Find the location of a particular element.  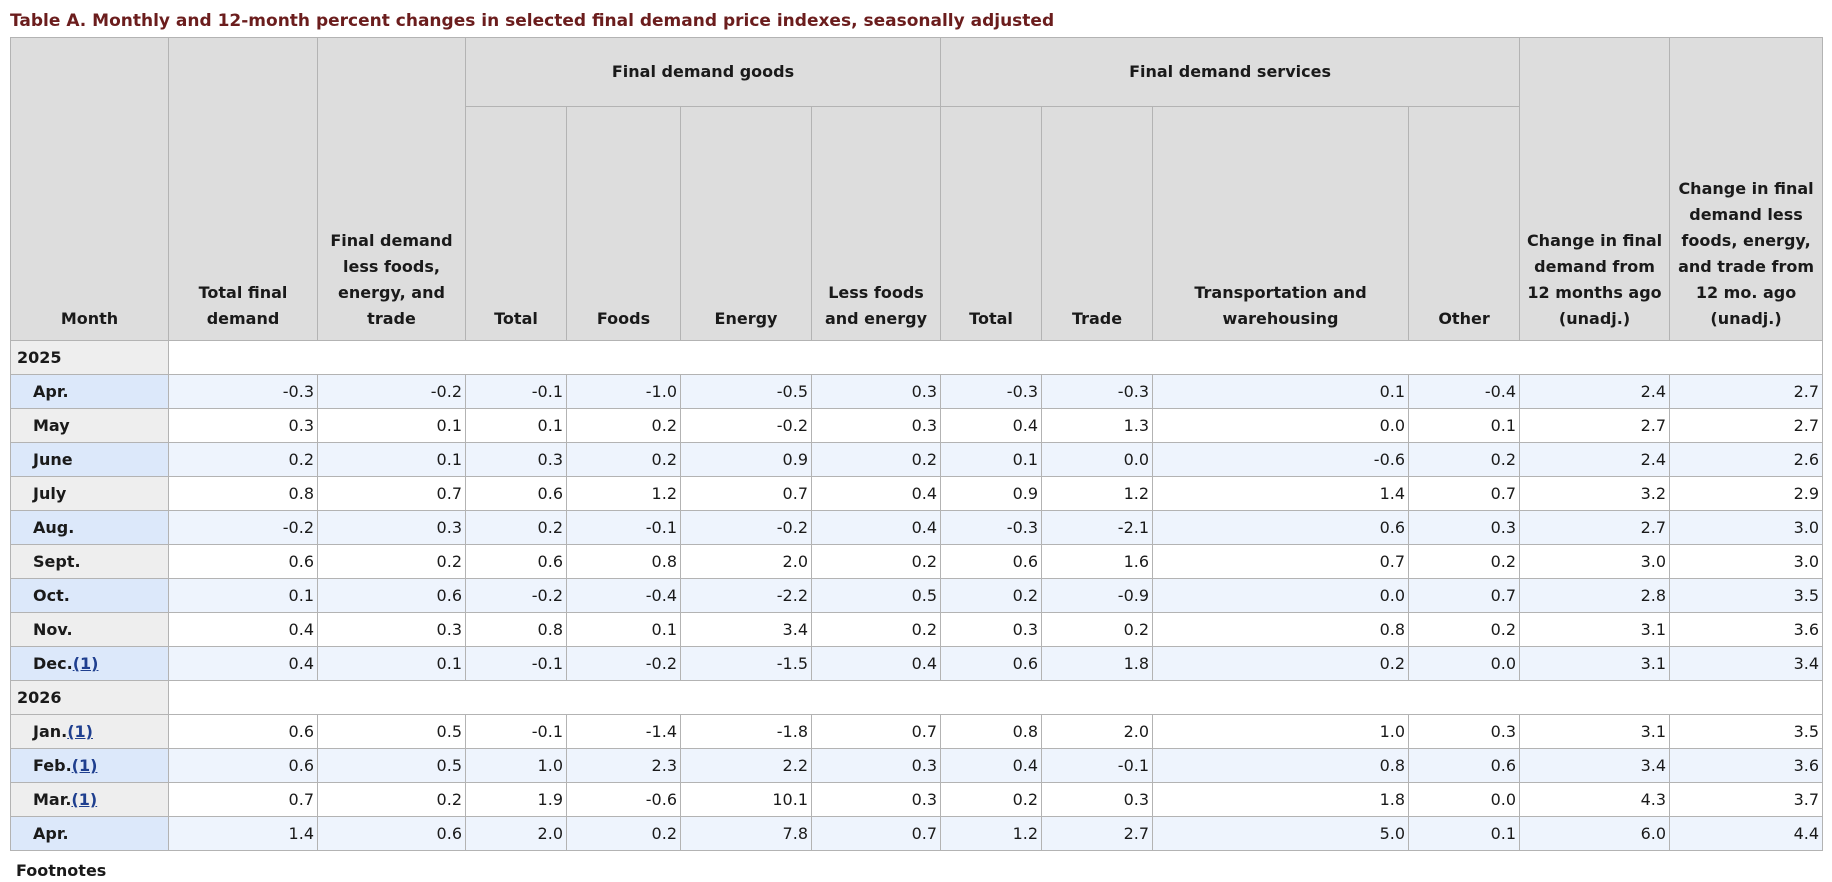

header-goods-less-foods-energy: Less foods and energy is located at coordinates (876, 223).